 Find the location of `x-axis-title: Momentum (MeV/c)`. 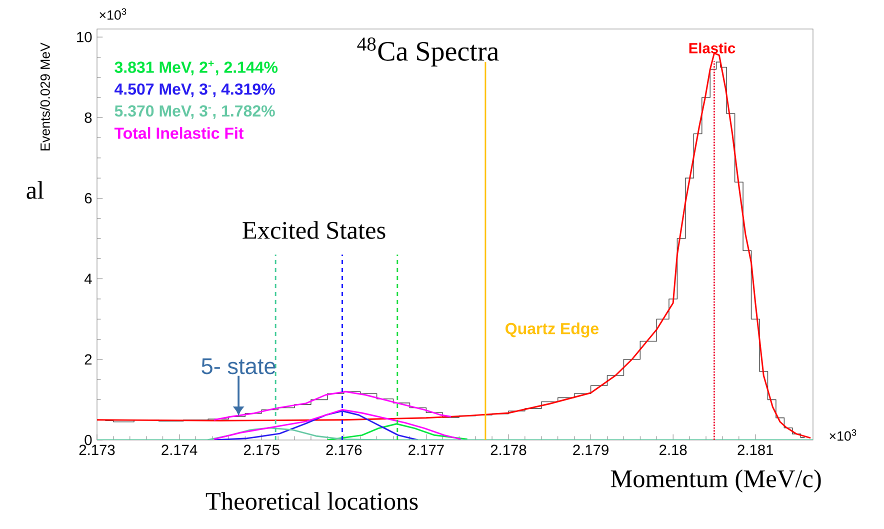

x-axis-title: Momentum (MeV/c) is located at coordinates (715, 481).